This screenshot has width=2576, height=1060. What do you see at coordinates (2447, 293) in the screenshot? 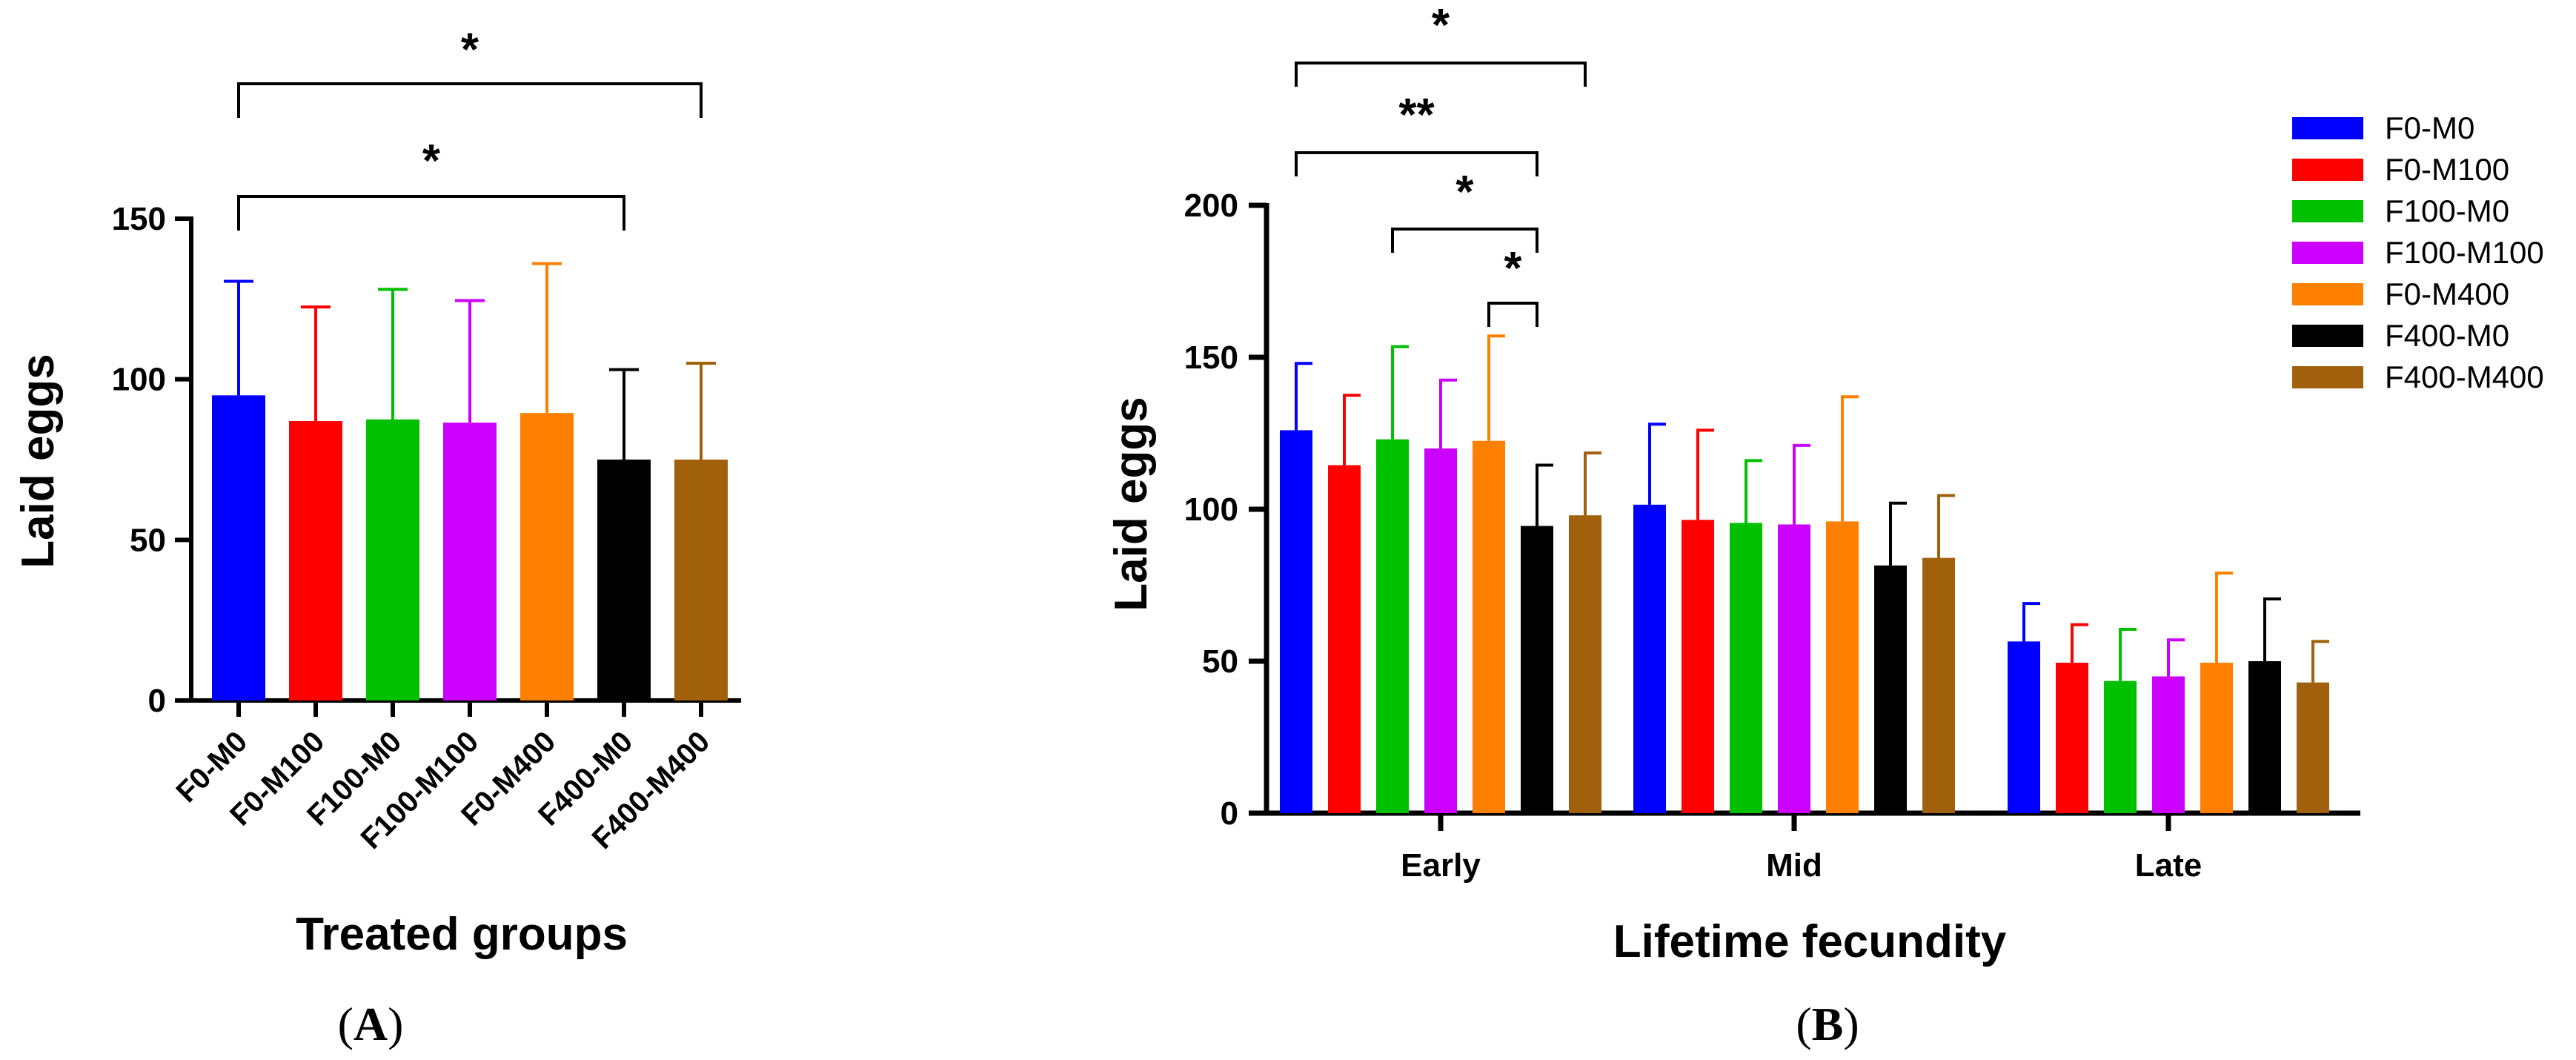
I see `legend-label: F0-M400` at bounding box center [2447, 293].